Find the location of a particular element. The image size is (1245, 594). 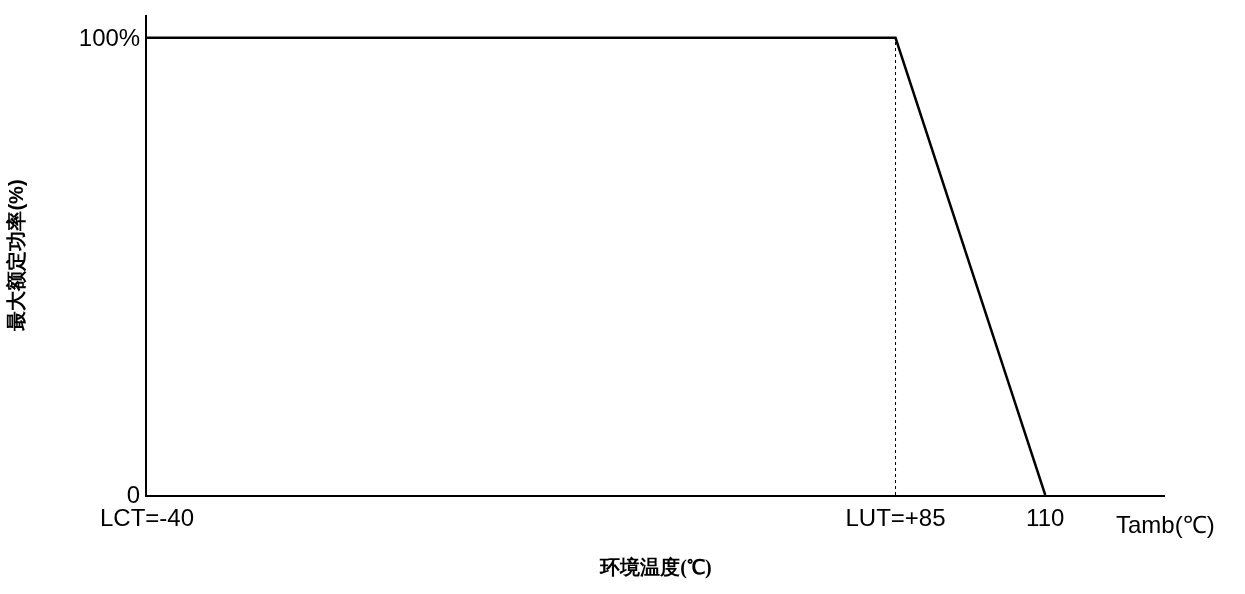

y-axis-title: 最大额定功率(%) is located at coordinates (15, 255).